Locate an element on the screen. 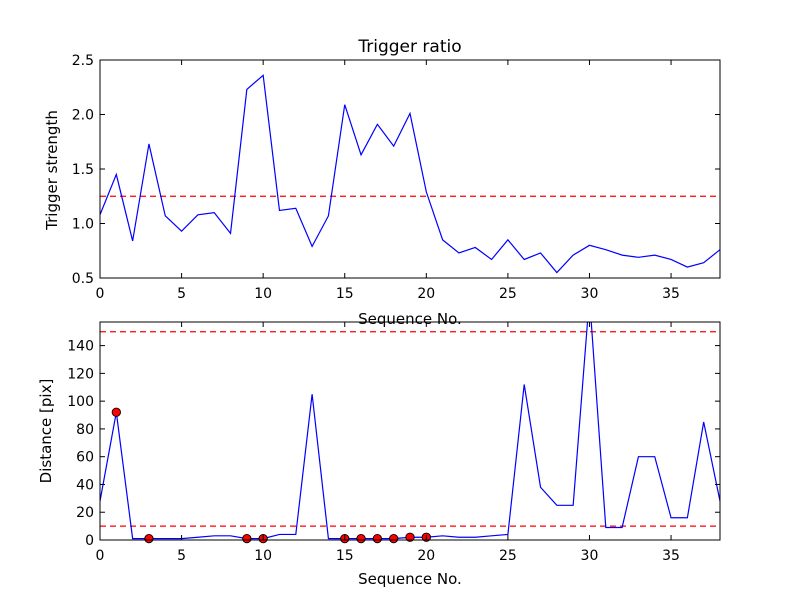 The height and width of the screenshot is (600, 800). y-tick-label: 0.5 is located at coordinates (83, 279).